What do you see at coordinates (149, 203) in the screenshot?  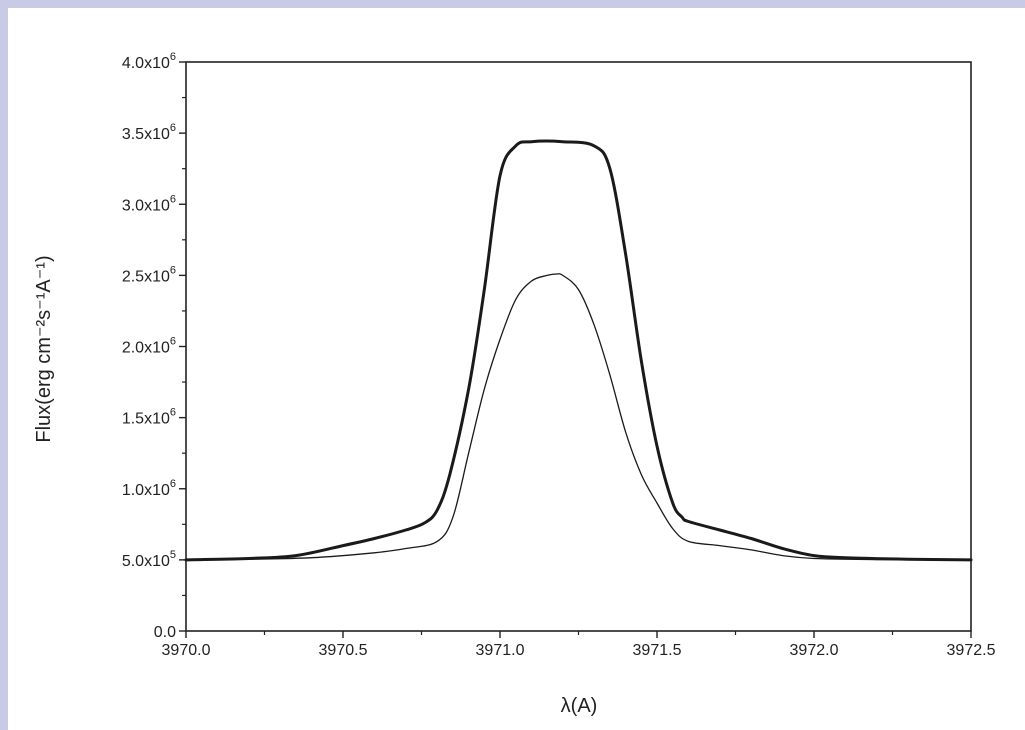 I see `y-tick-label: 3.0x10⁶` at bounding box center [149, 203].